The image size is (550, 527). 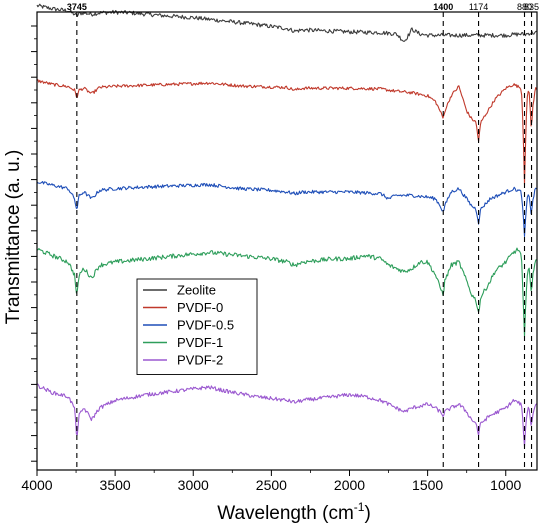 I want to click on legend-label-pvdf-0: PVDF-0, so click(x=200, y=307).